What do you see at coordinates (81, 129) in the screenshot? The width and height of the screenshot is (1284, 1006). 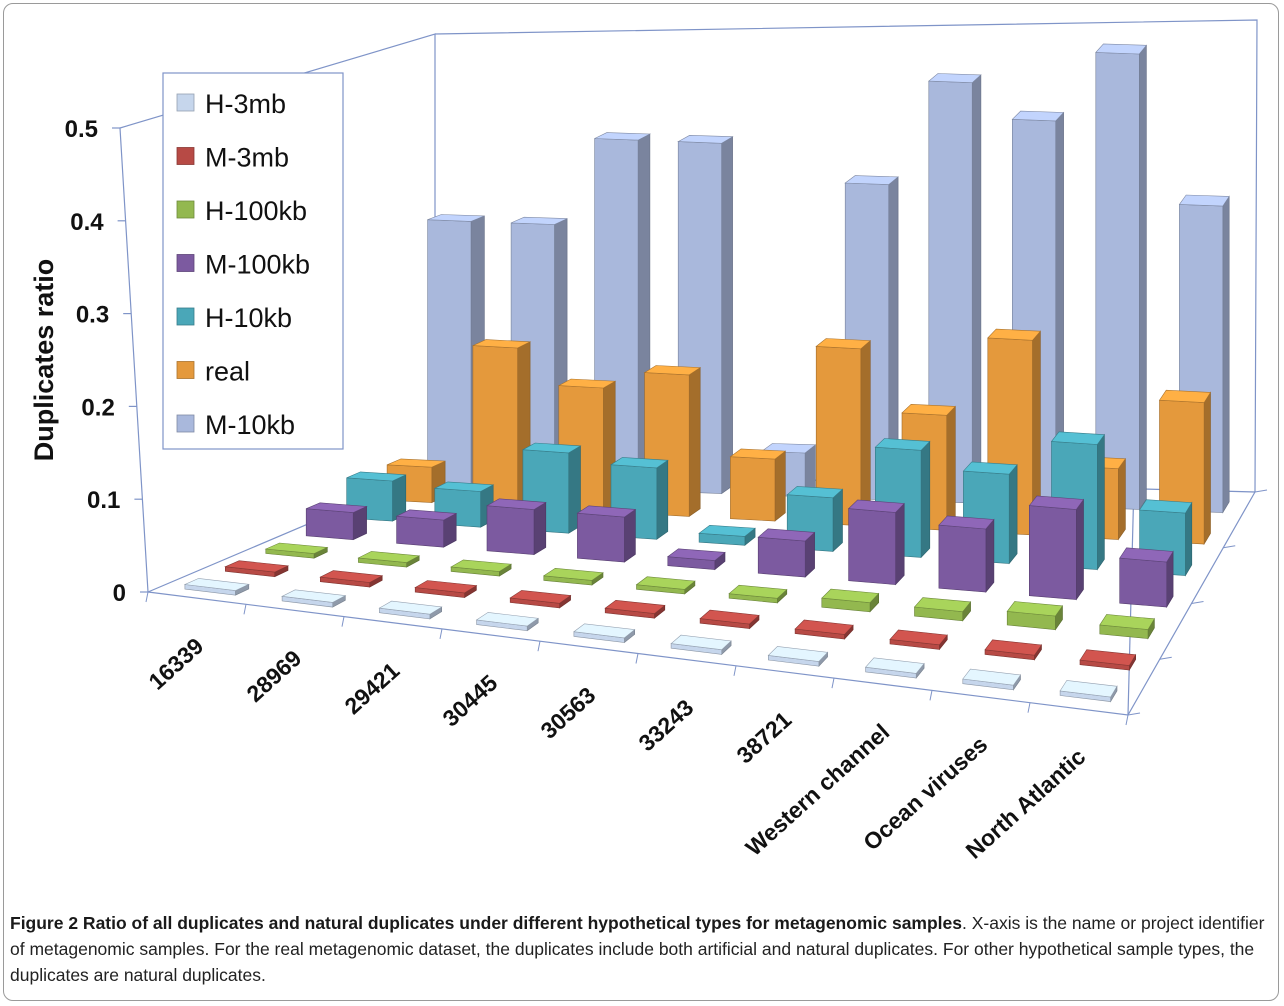 I see `y-tick-label: 0.5` at bounding box center [81, 129].